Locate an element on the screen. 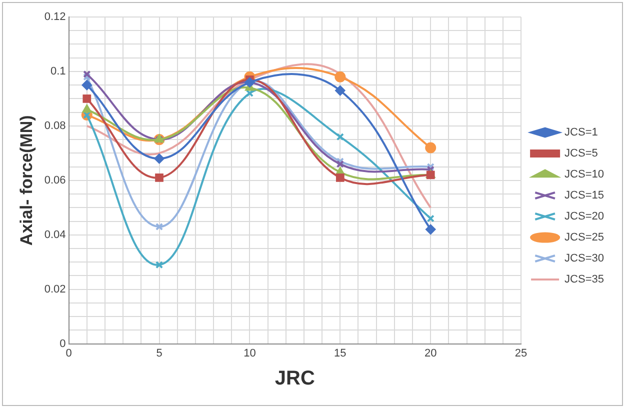  x-axis-title: JRC is located at coordinates (294, 379).